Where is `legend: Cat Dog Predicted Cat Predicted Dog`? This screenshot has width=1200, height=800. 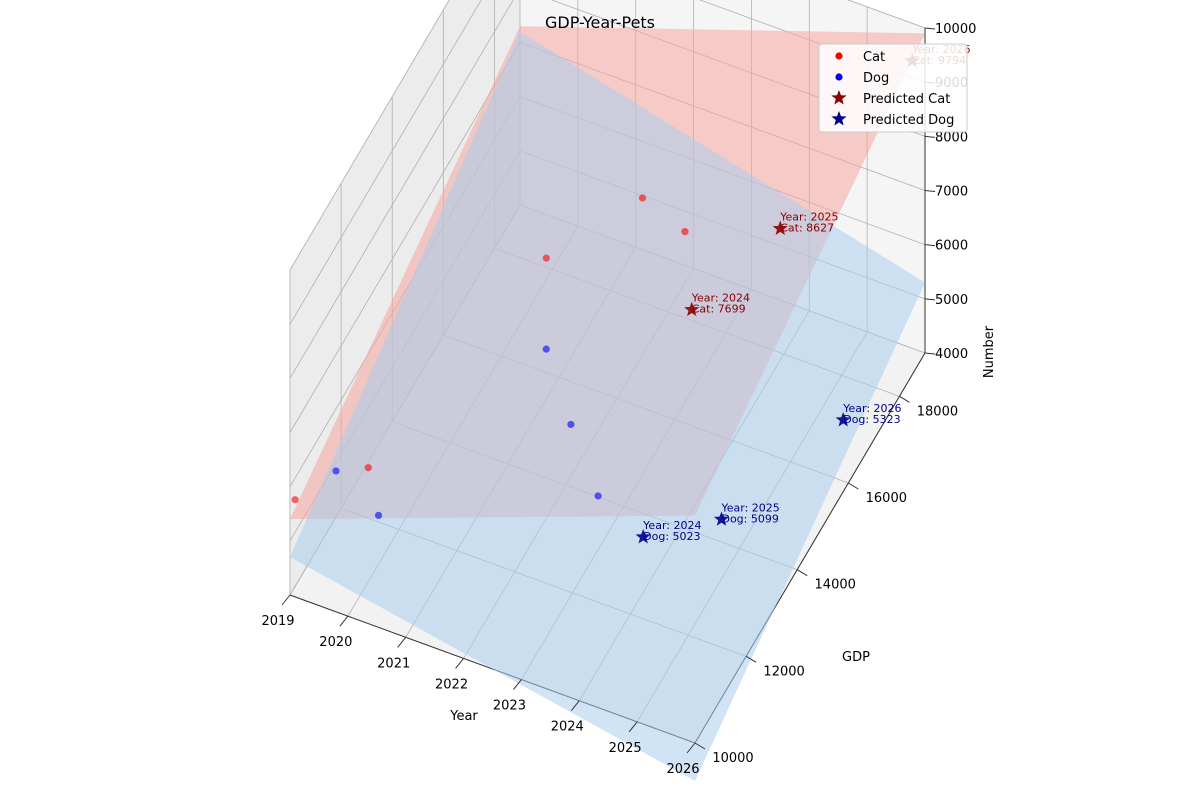
legend: Cat Dog Predicted Cat Predicted Dog is located at coordinates (893, 88).